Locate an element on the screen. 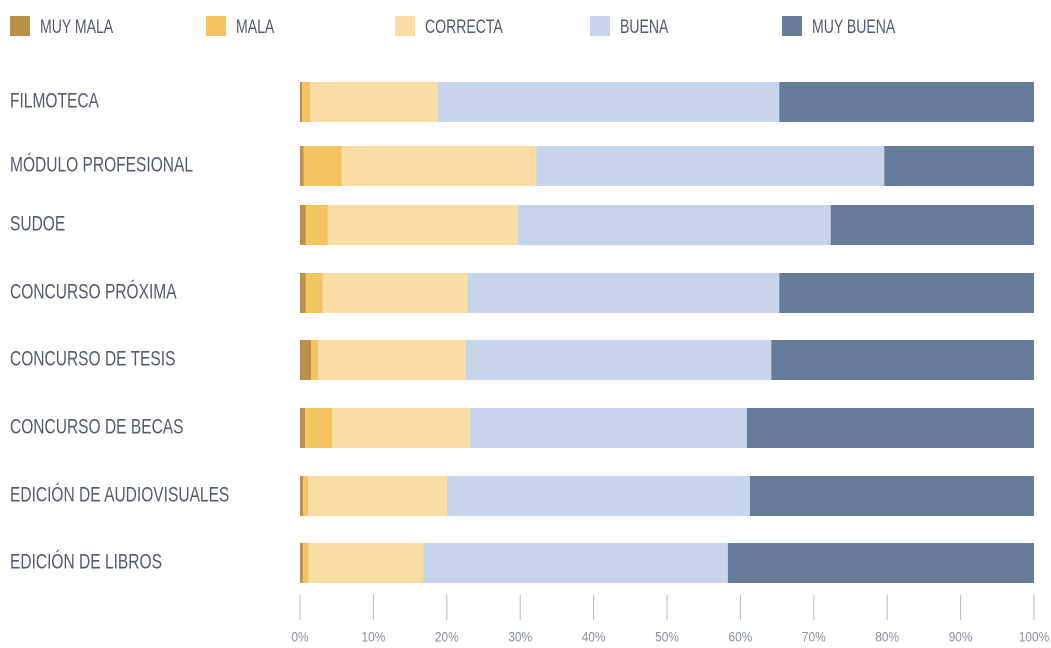  x-tick-label-group: 20% is located at coordinates (447, 637).